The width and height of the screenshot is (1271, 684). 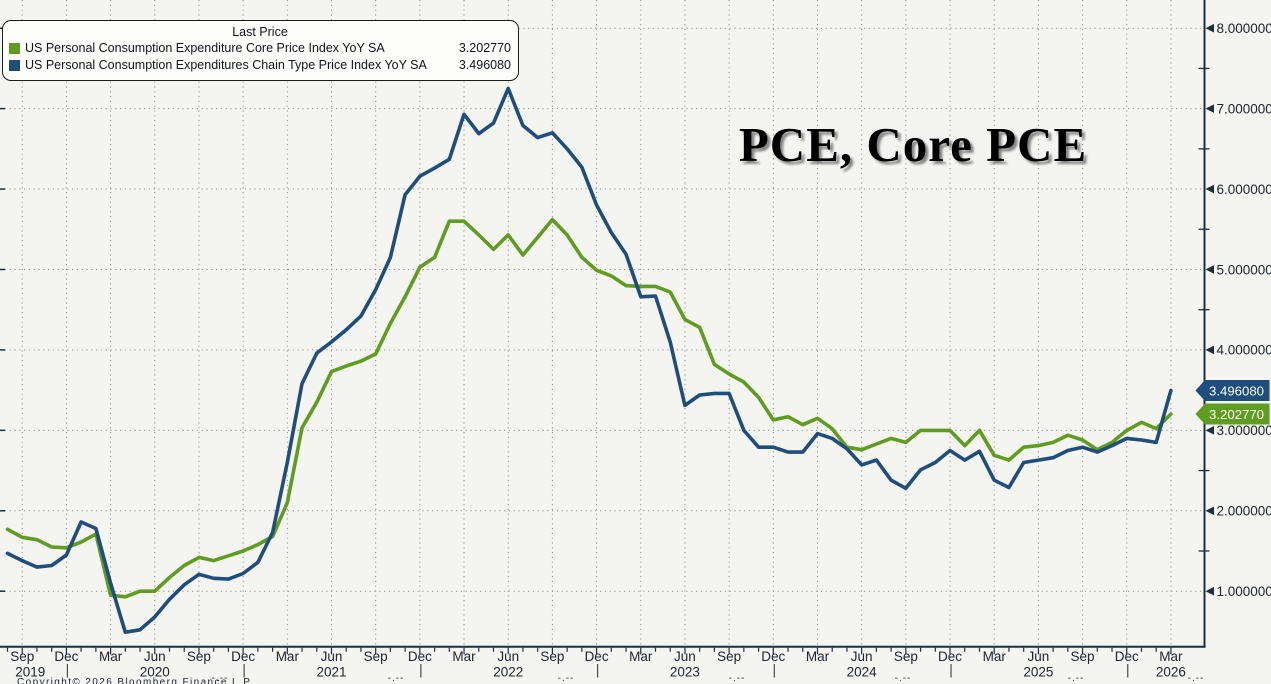 I want to click on x-axis-year-label: 2019, so click(x=30, y=672).